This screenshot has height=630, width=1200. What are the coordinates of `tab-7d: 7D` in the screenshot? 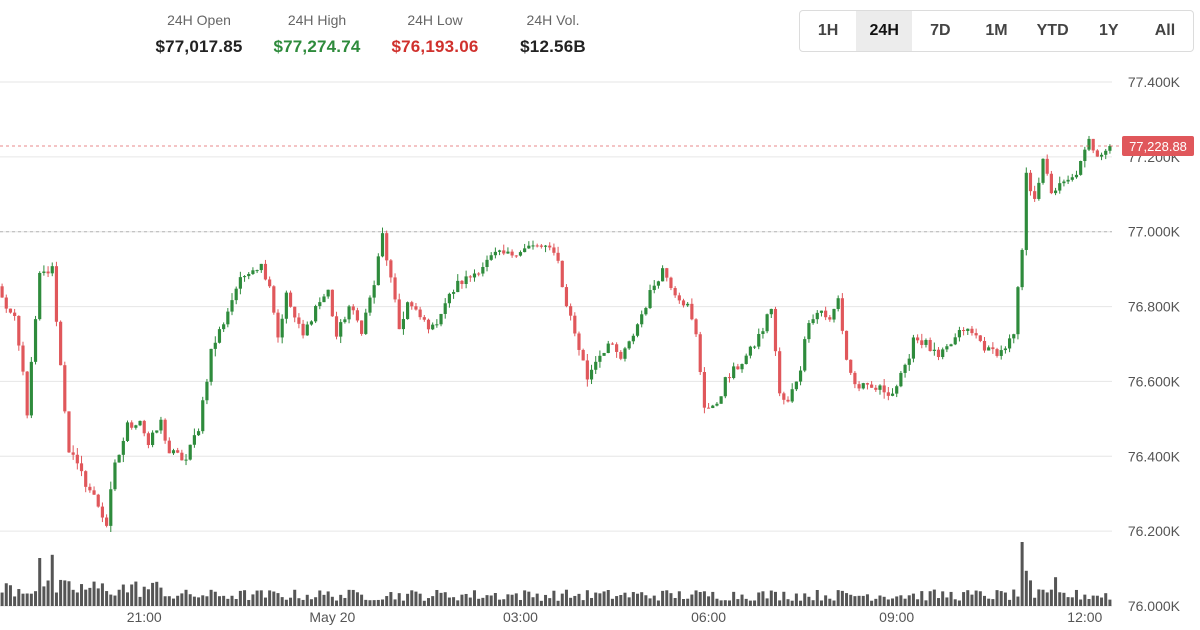 It's located at (940, 30).